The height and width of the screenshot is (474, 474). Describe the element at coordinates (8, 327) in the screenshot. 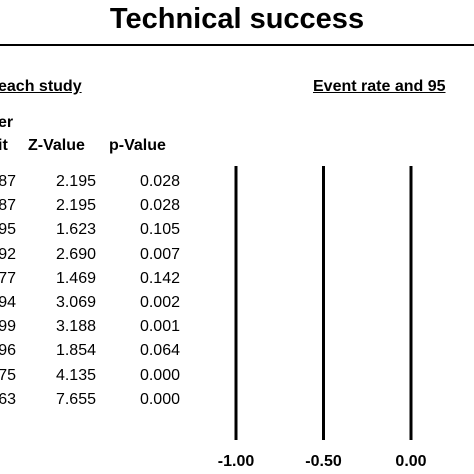

I see `lower-limit-cell: 99` at that location.